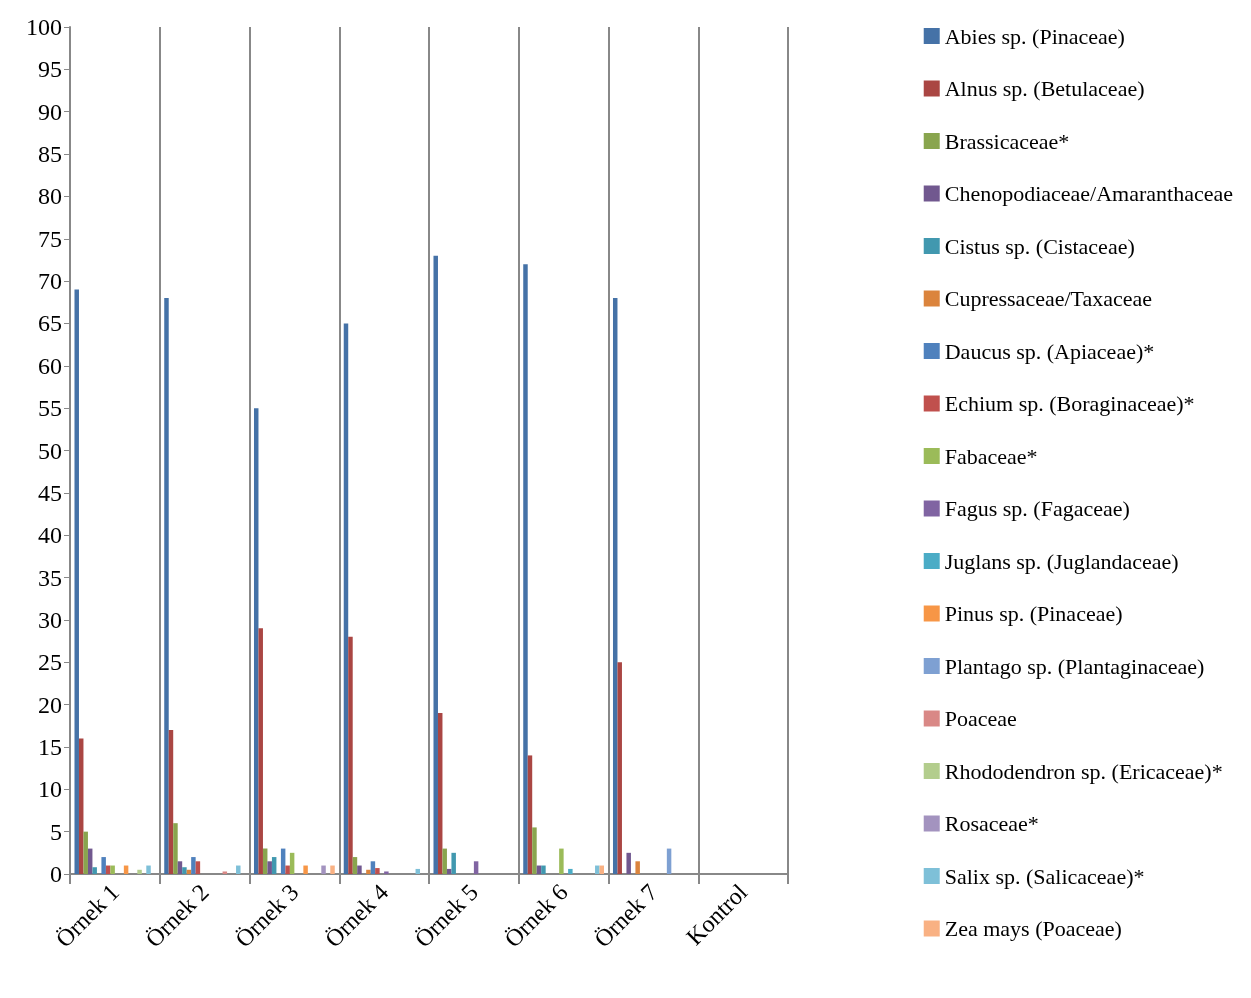  Describe the element at coordinates (50, 789) in the screenshot. I see `y-tick-label: 10` at that location.